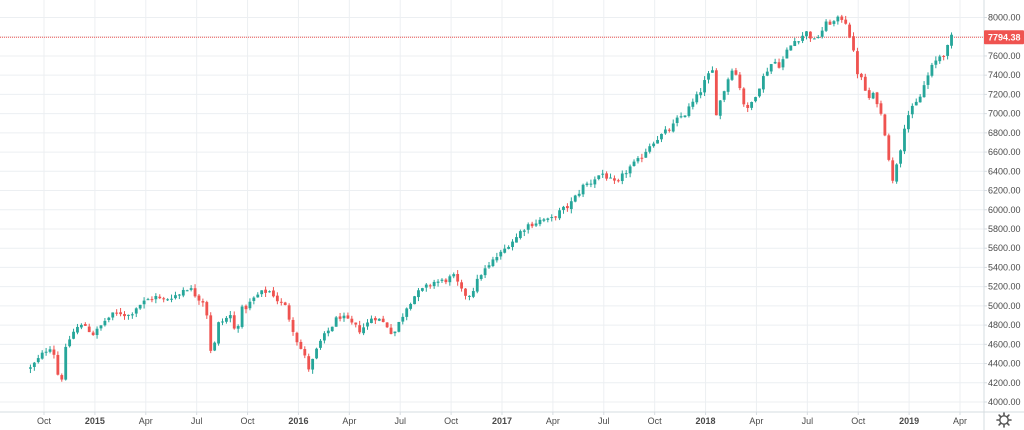 This screenshot has width=1024, height=430. Describe the element at coordinates (756, 421) in the screenshot. I see `time-axis-label: Apr` at that location.